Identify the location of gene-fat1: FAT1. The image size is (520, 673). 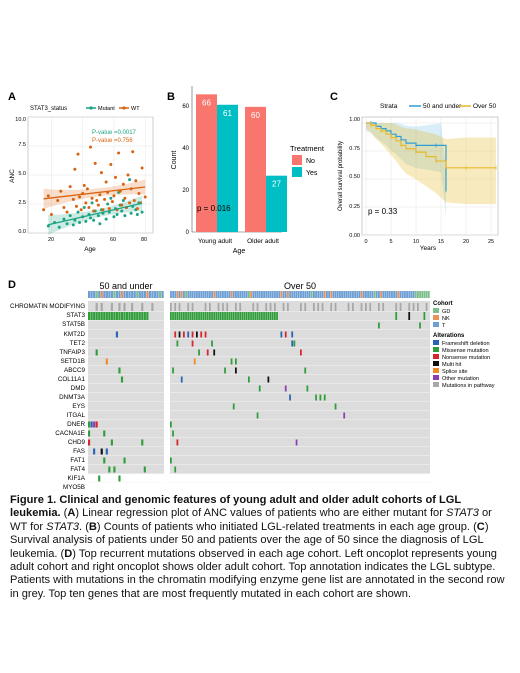
(77, 460).